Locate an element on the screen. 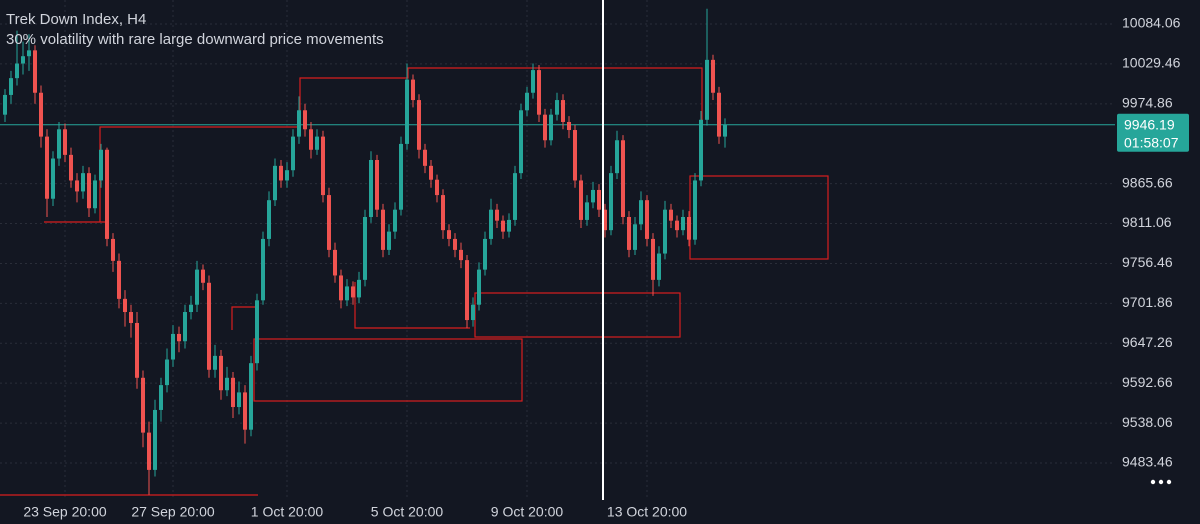 Image resolution: width=1200 pixels, height=524 pixels. more-menu is located at coordinates (1161, 482).